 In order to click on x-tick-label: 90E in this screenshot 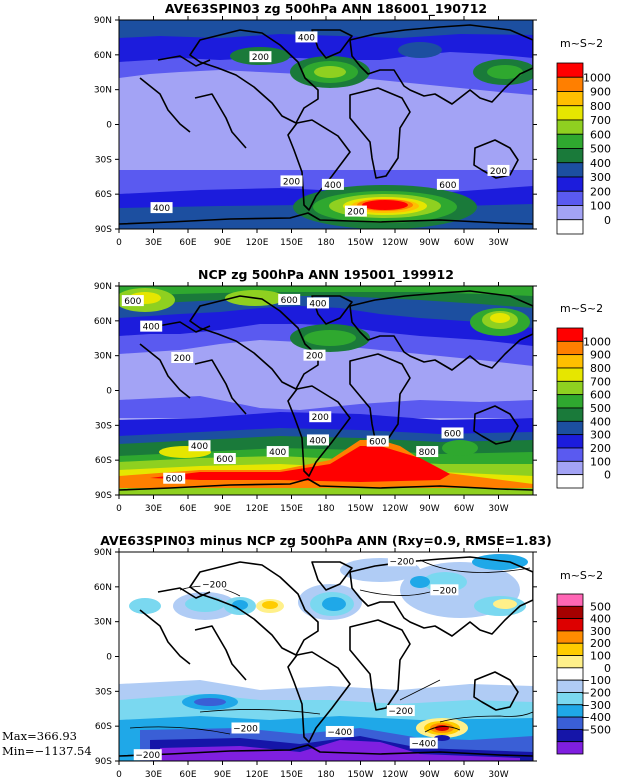, I will do `click(222, 243)`.